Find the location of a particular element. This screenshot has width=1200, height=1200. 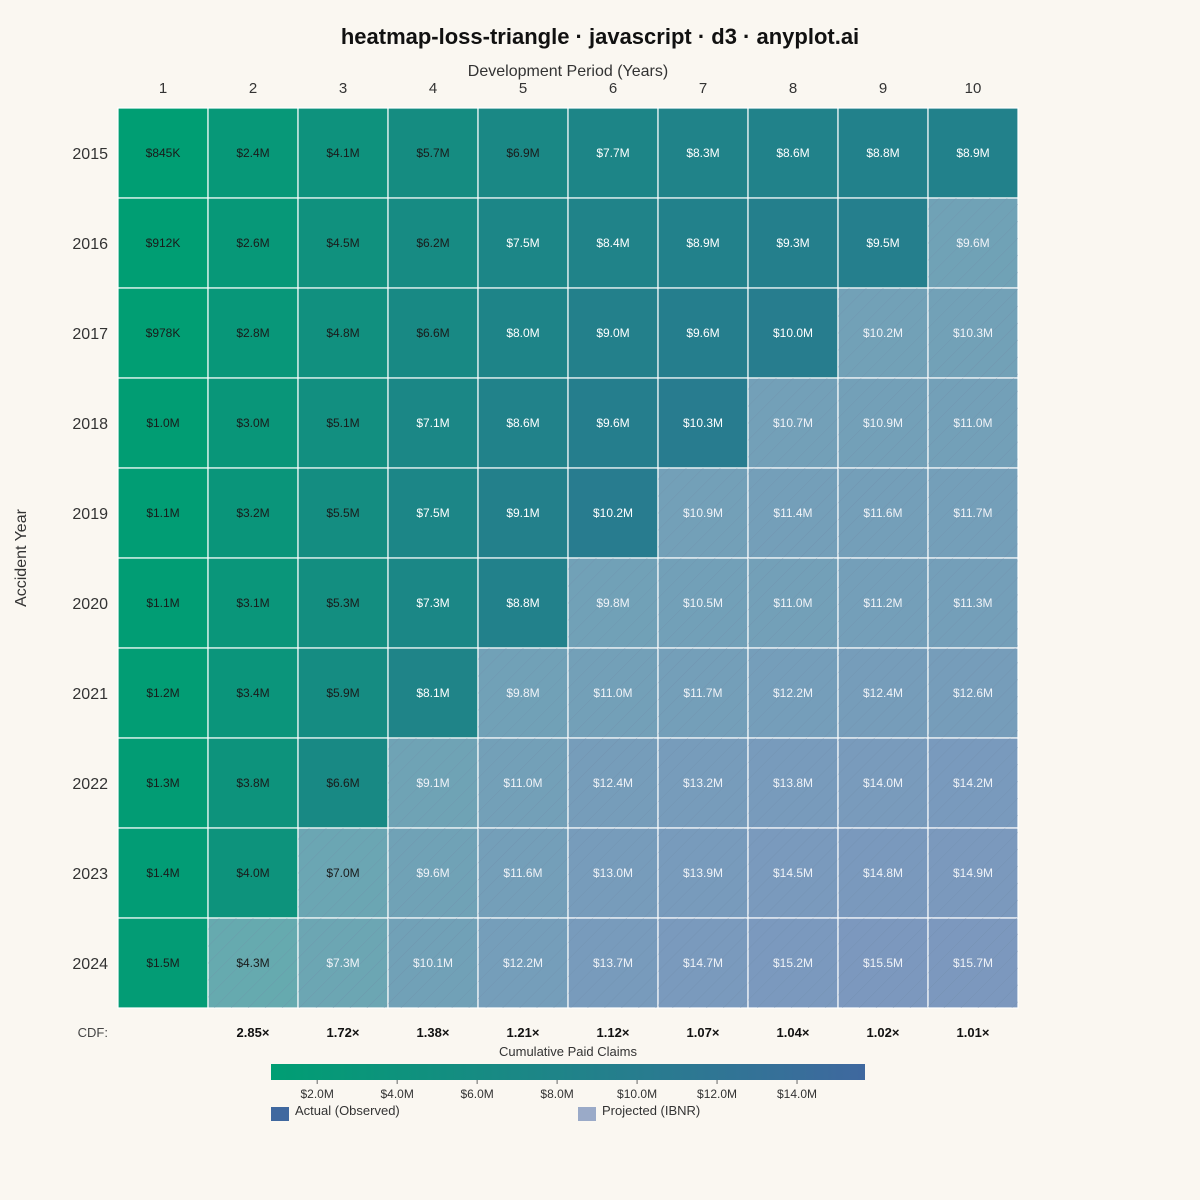

cell-label: $11.6M is located at coordinates (522, 873).